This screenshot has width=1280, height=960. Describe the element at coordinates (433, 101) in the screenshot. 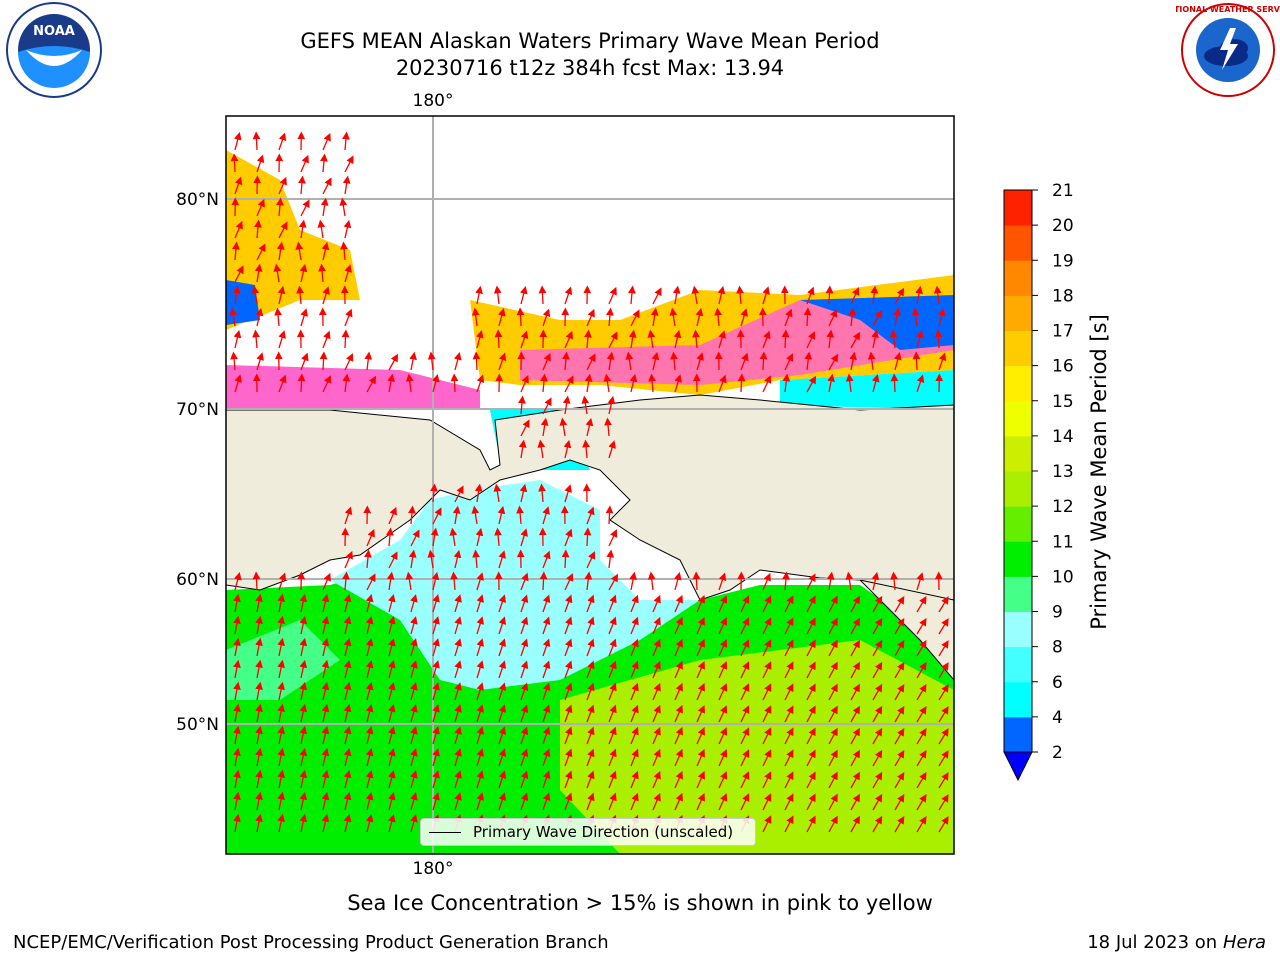

I see `lon-label-top: 180°` at that location.